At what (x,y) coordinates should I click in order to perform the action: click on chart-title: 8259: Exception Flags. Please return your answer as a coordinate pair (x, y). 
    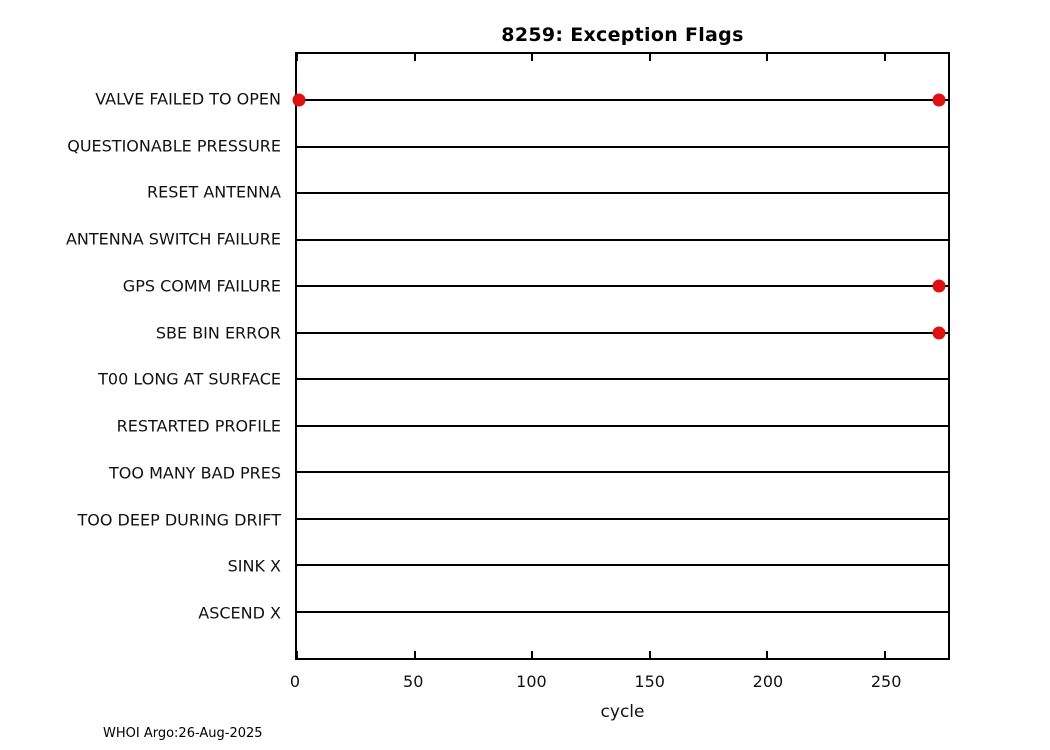
    Looking at the image, I should click on (622, 35).